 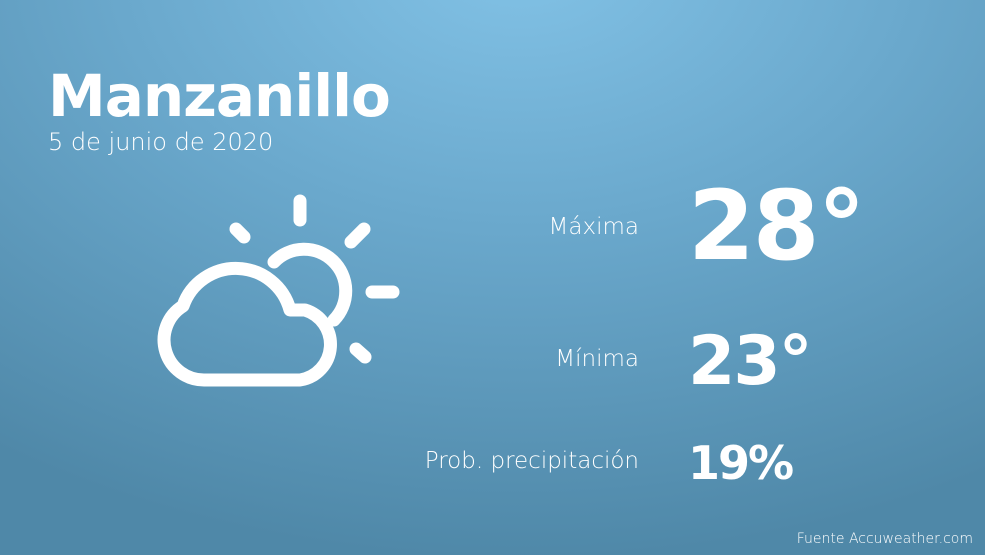 What do you see at coordinates (741, 463) in the screenshot?
I see `precip-value: 19%` at bounding box center [741, 463].